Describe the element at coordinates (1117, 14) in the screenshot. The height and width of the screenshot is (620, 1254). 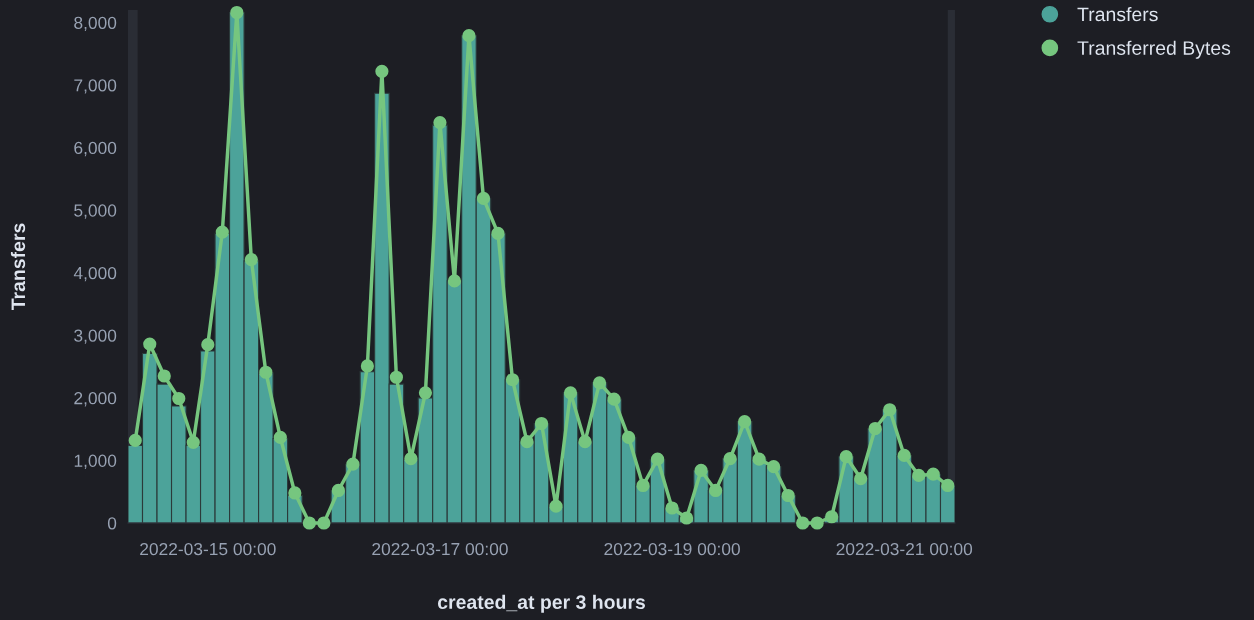
I see `legend-label: Transfers` at that location.